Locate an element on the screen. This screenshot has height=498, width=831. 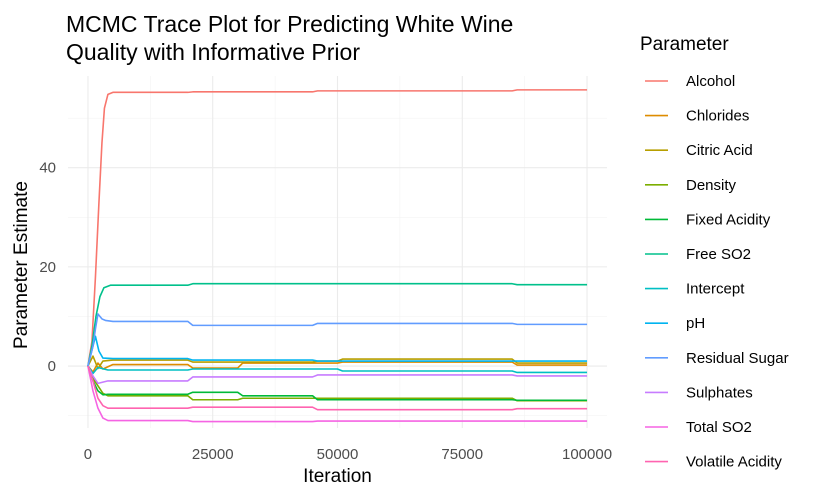
legend-label-citric-acid: Citric Acid is located at coordinates (719, 150).